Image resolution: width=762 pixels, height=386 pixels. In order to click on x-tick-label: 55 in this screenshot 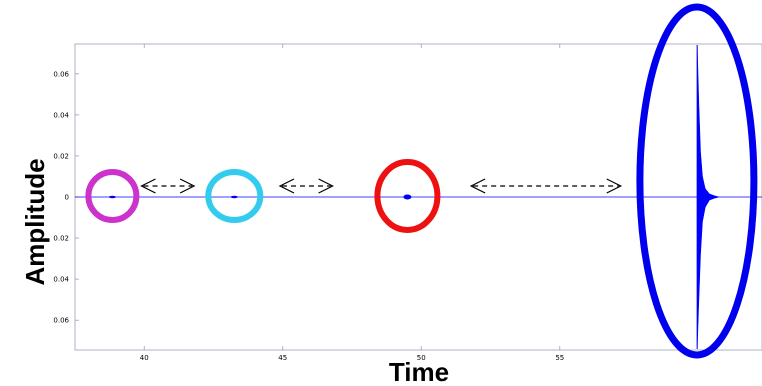, I will do `click(559, 358)`.